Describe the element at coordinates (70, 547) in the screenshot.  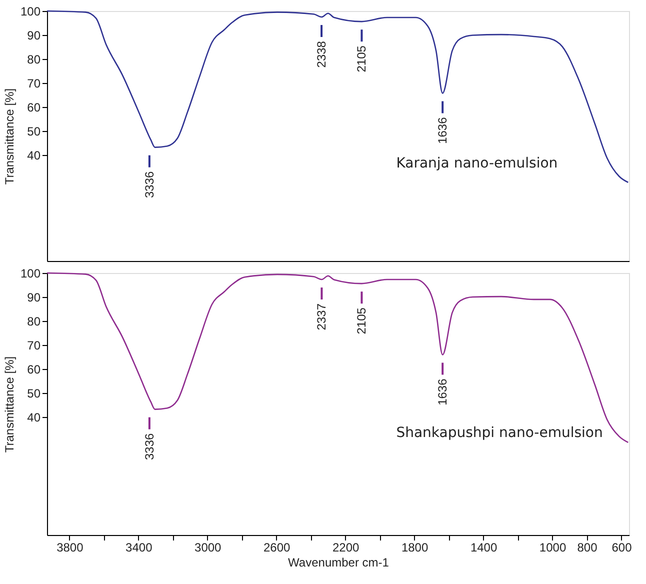
I see `x-tick-label: 3800` at that location.